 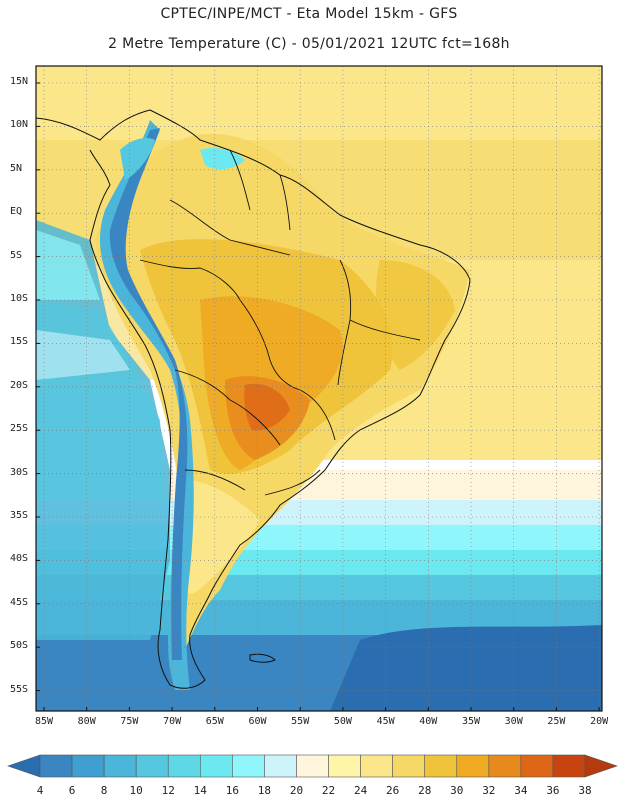 I want to click on lon-label: 25W, so click(x=556, y=721).